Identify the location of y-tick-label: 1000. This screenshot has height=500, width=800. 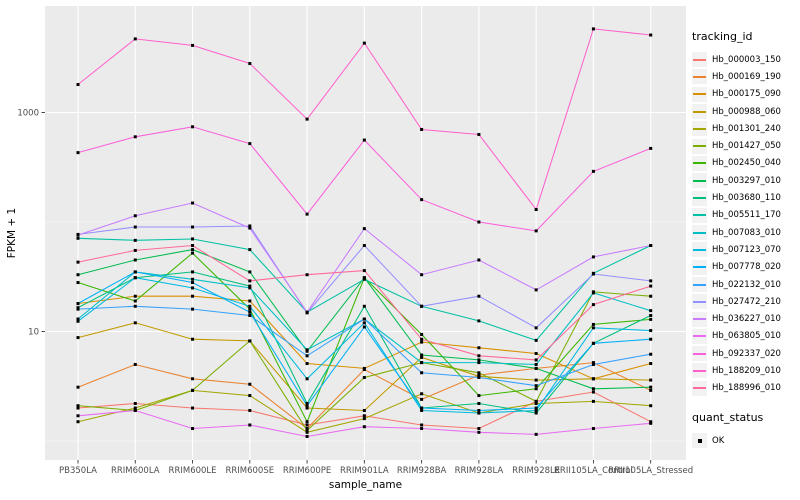
(28, 114).